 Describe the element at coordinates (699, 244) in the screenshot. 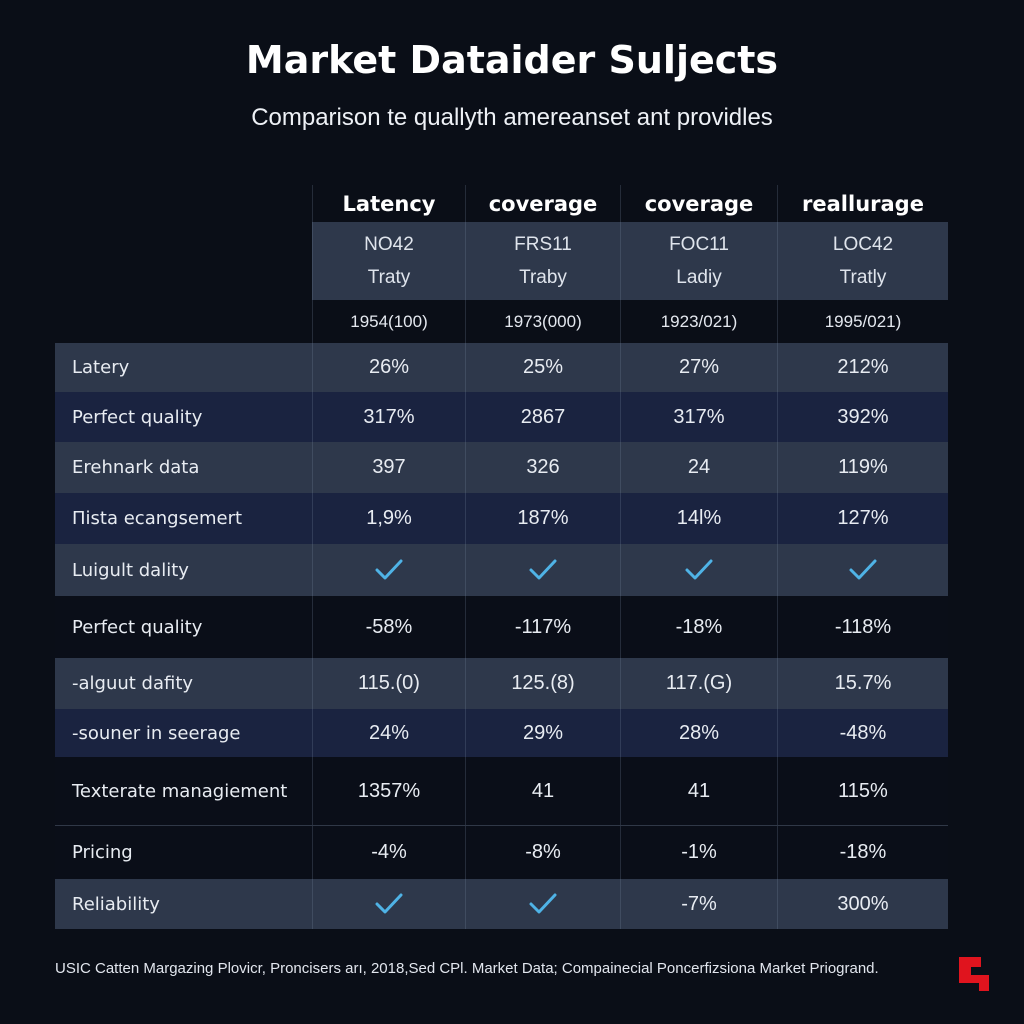

I see `provider-code: FOC11` at that location.